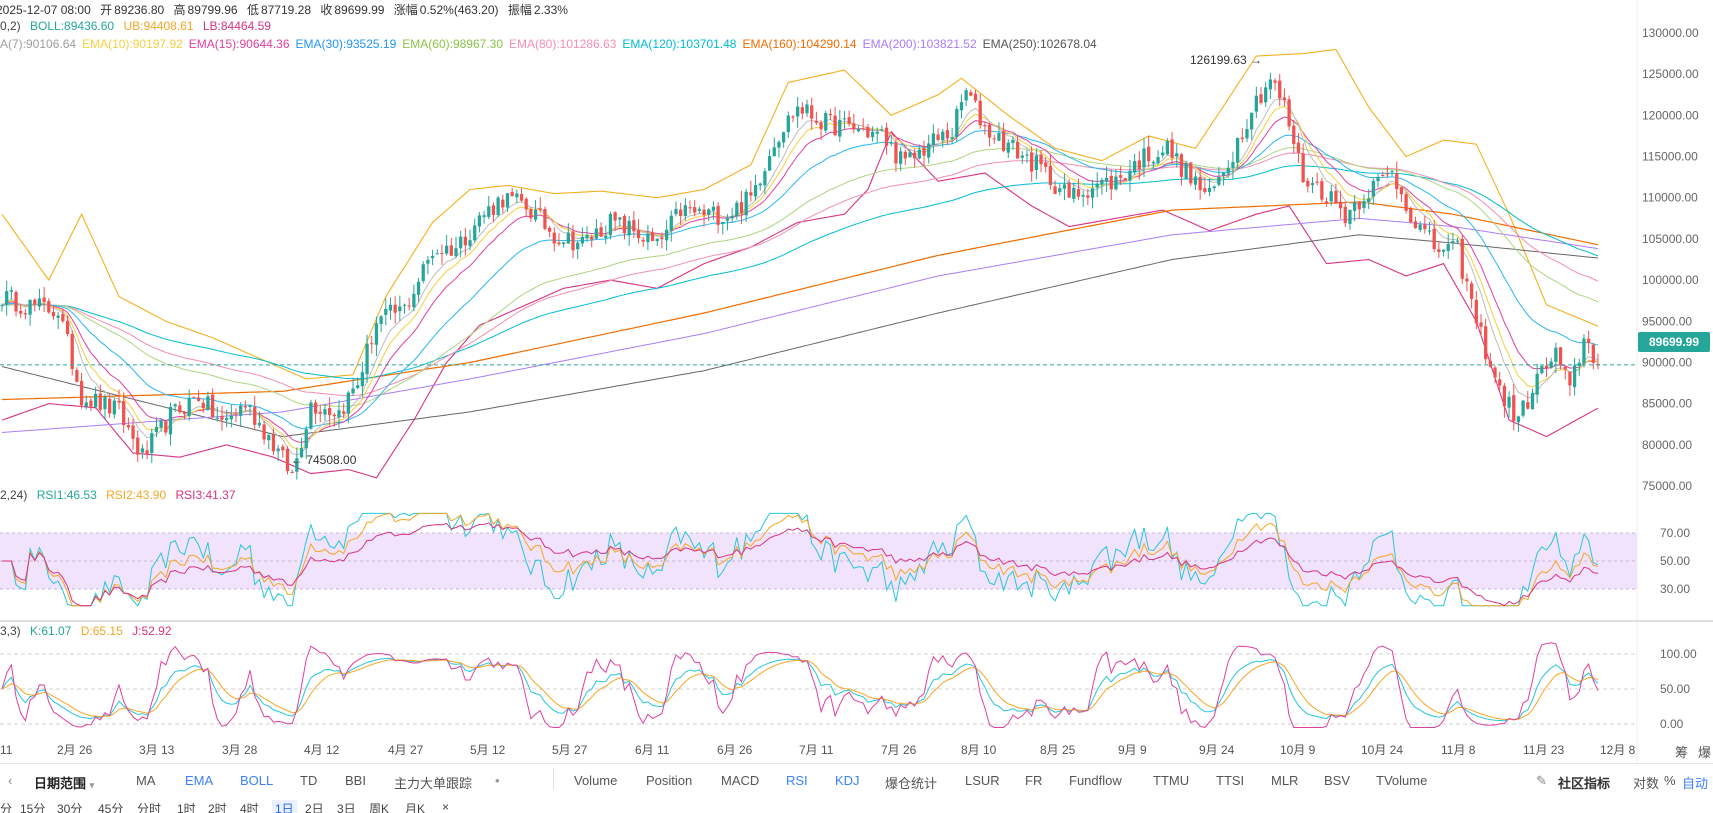  What do you see at coordinates (800, 690) in the screenshot?
I see `kdj-d-line` at bounding box center [800, 690].